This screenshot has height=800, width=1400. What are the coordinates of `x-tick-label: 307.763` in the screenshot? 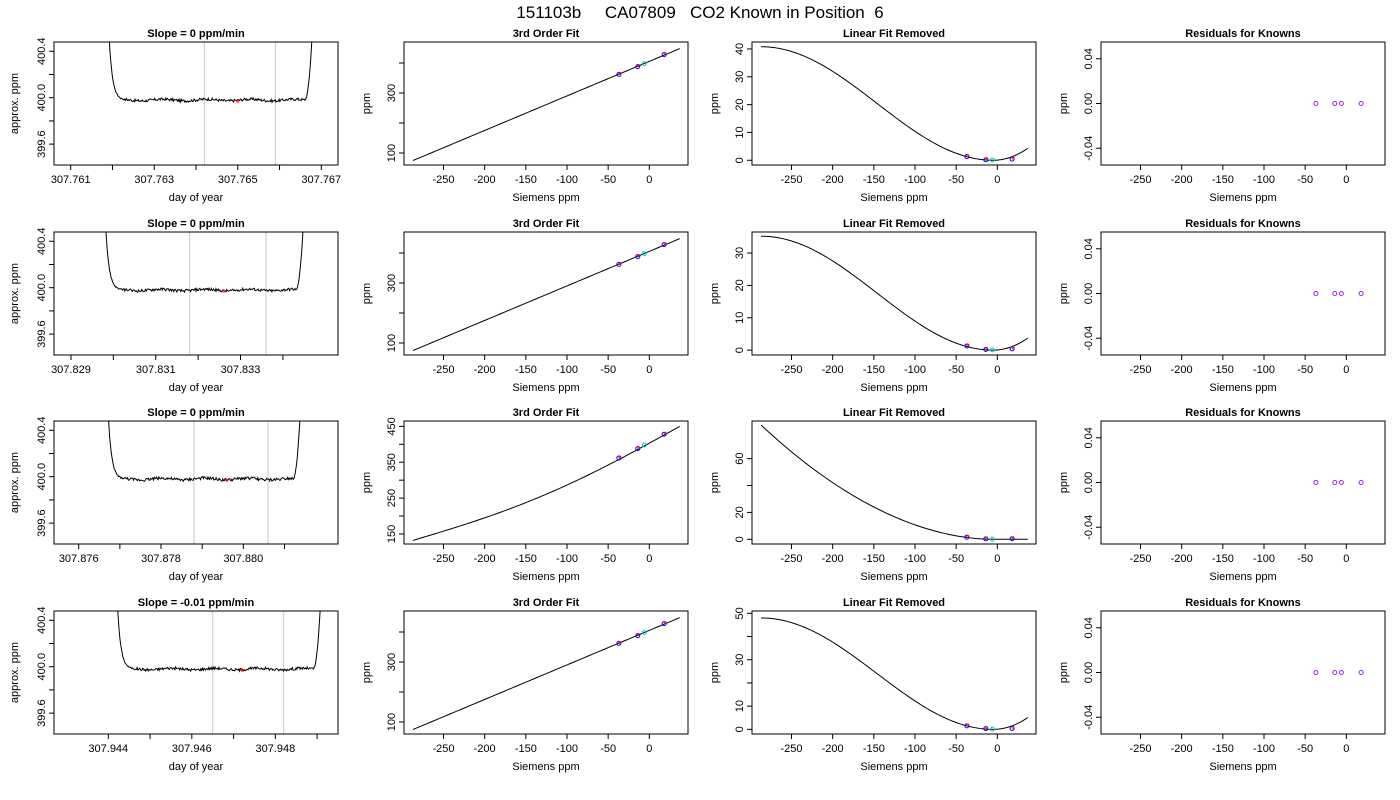 It's located at (154, 180).